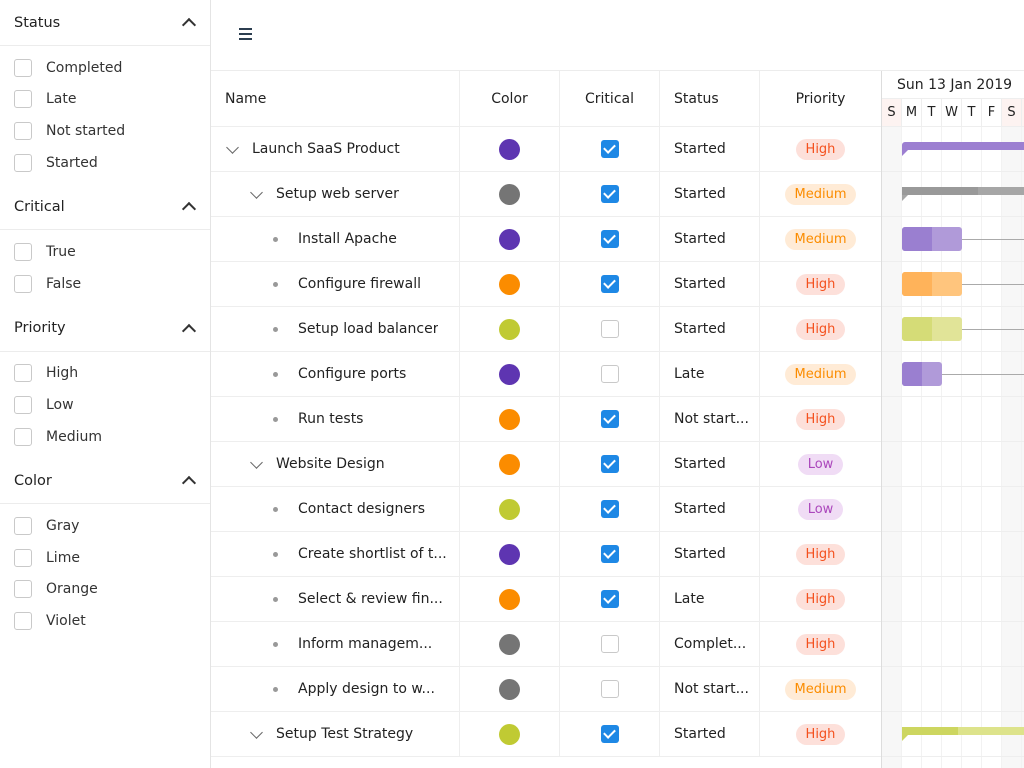 This screenshot has height=768, width=1024. I want to click on priority-cell: Low, so click(820, 464).